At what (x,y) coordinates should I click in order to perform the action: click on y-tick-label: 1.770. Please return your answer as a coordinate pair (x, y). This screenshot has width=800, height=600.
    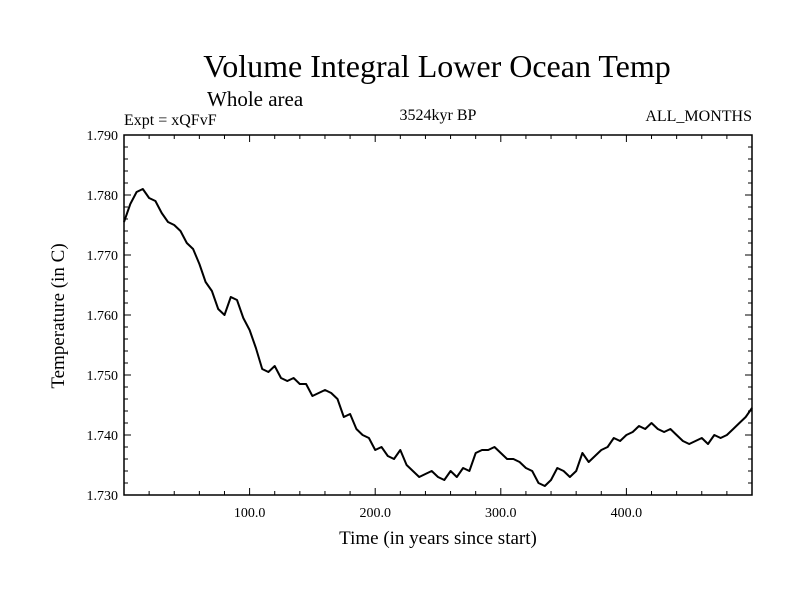
    Looking at the image, I should click on (103, 256).